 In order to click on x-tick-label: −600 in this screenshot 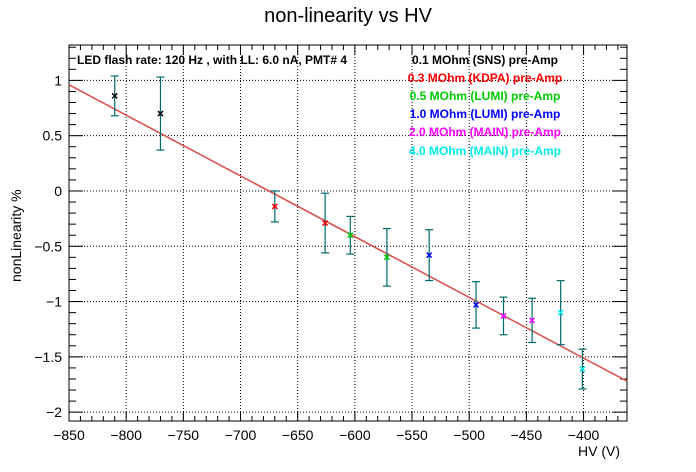, I will do `click(355, 435)`.